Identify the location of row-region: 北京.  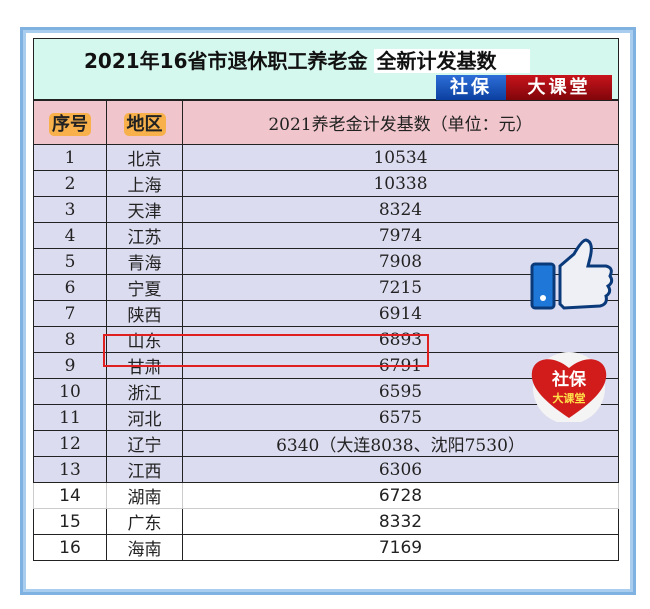
(144, 157).